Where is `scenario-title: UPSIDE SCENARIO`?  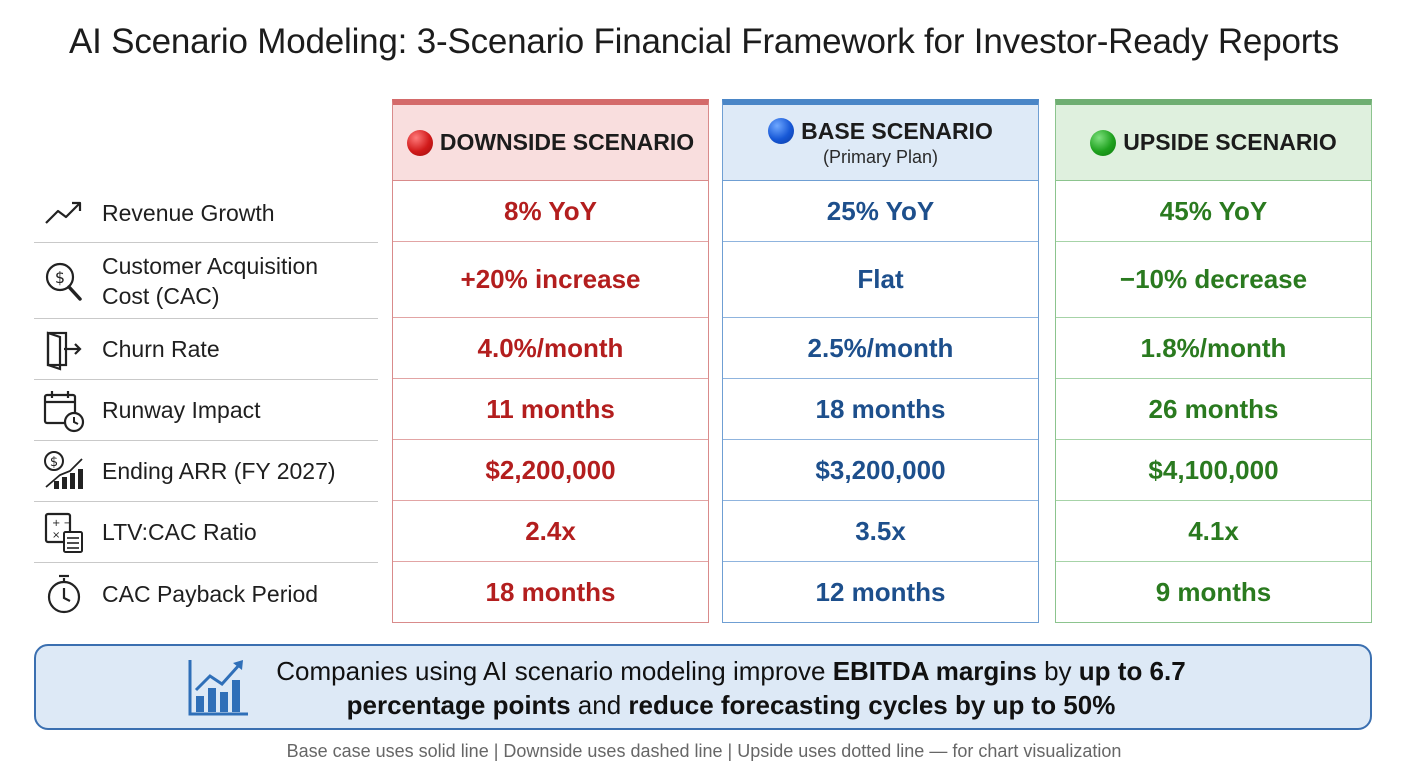
scenario-title: UPSIDE SCENARIO is located at coordinates (1230, 142).